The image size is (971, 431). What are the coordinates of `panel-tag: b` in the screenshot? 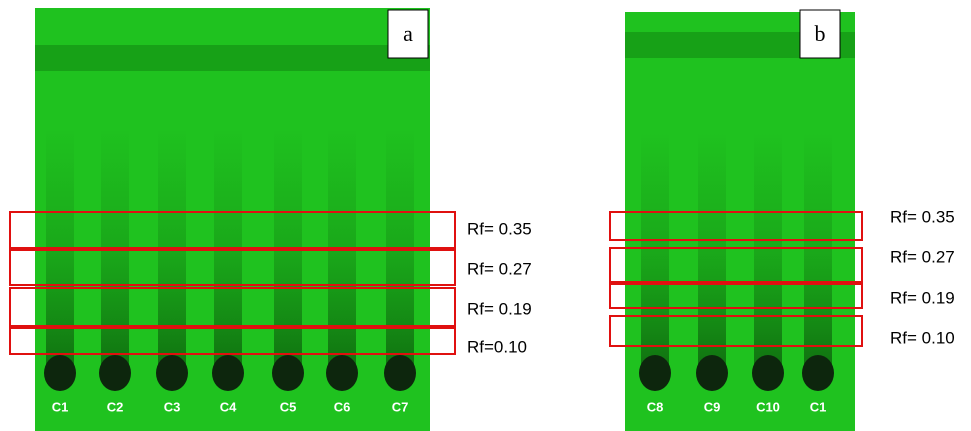 It's located at (820, 33).